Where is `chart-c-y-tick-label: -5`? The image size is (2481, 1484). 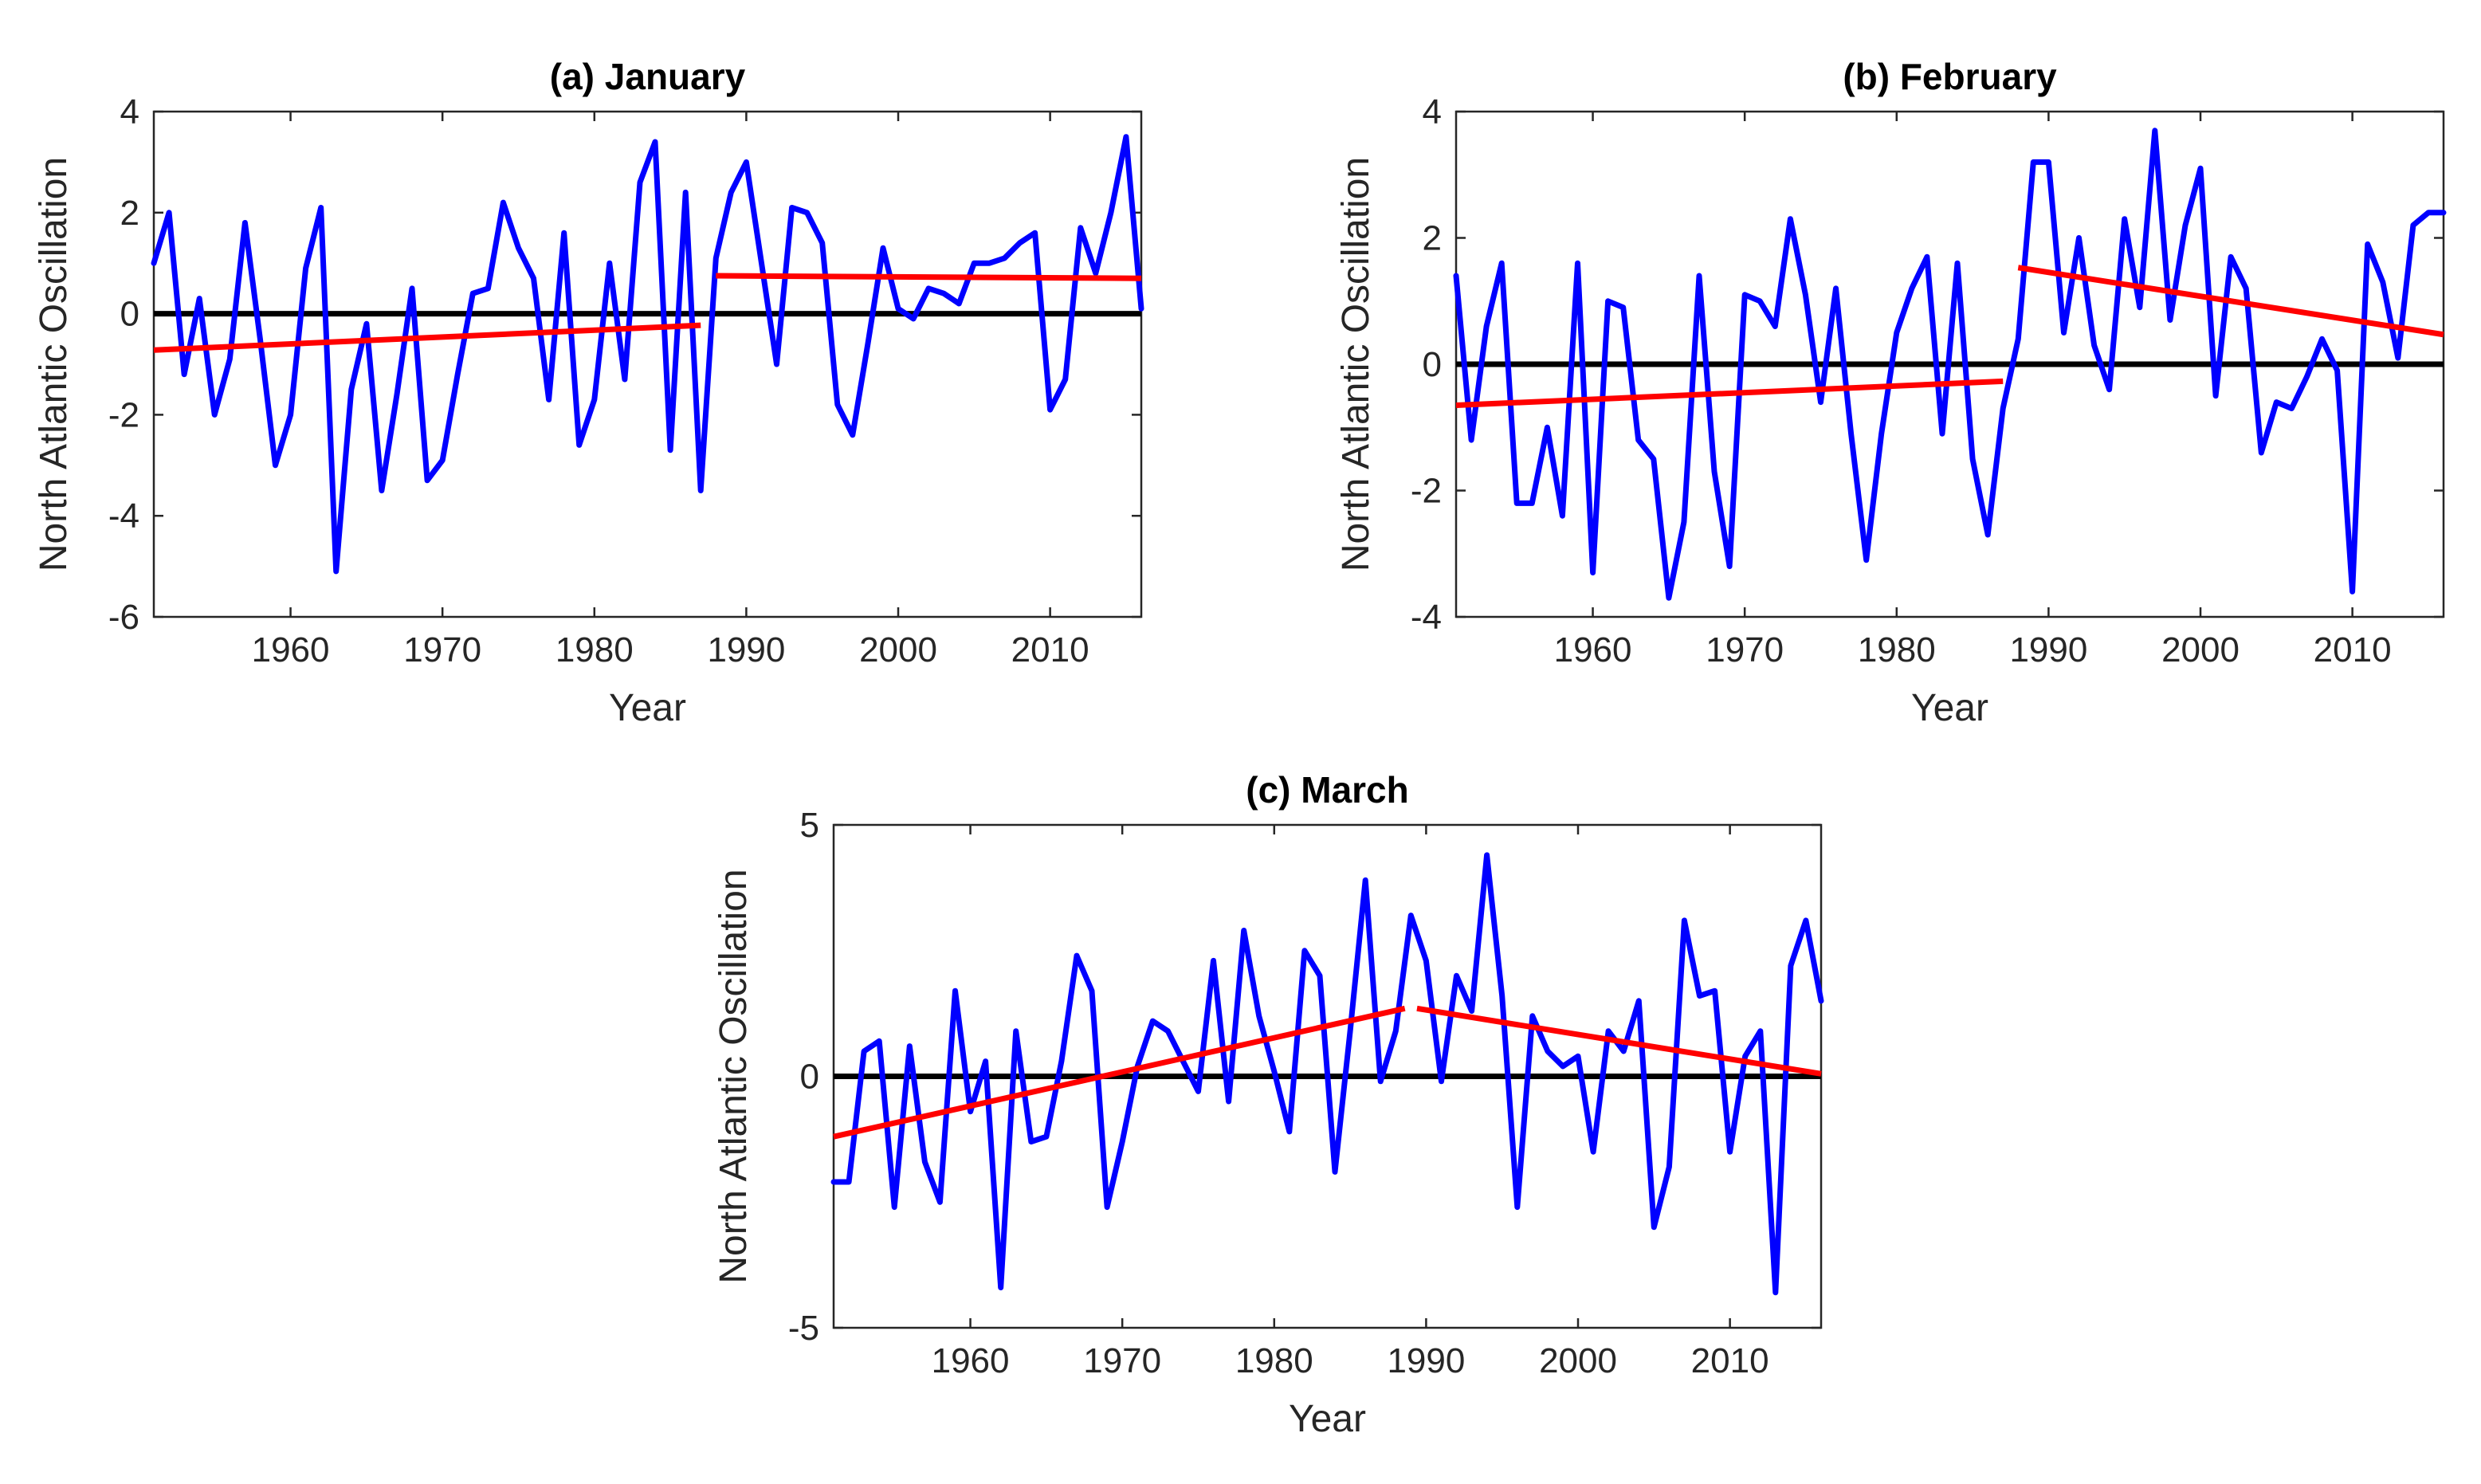 chart-c-y-tick-label: -5 is located at coordinates (803, 1328).